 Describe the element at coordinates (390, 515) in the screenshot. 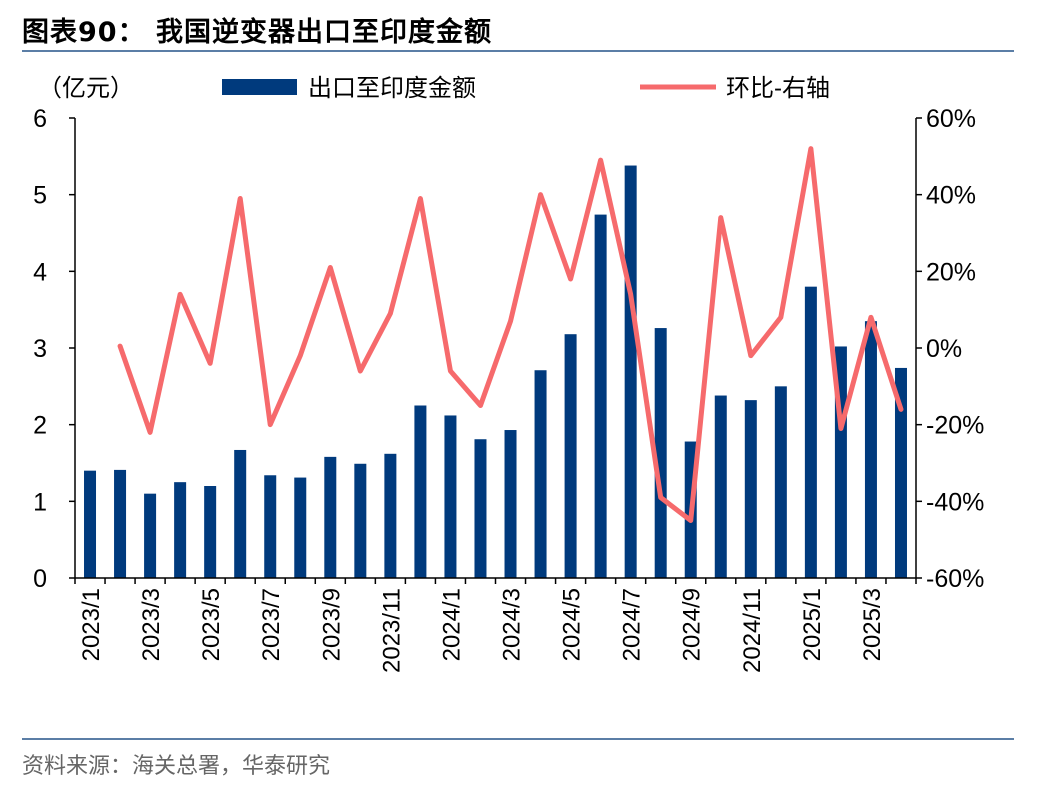

I see `bar-2023/11` at that location.